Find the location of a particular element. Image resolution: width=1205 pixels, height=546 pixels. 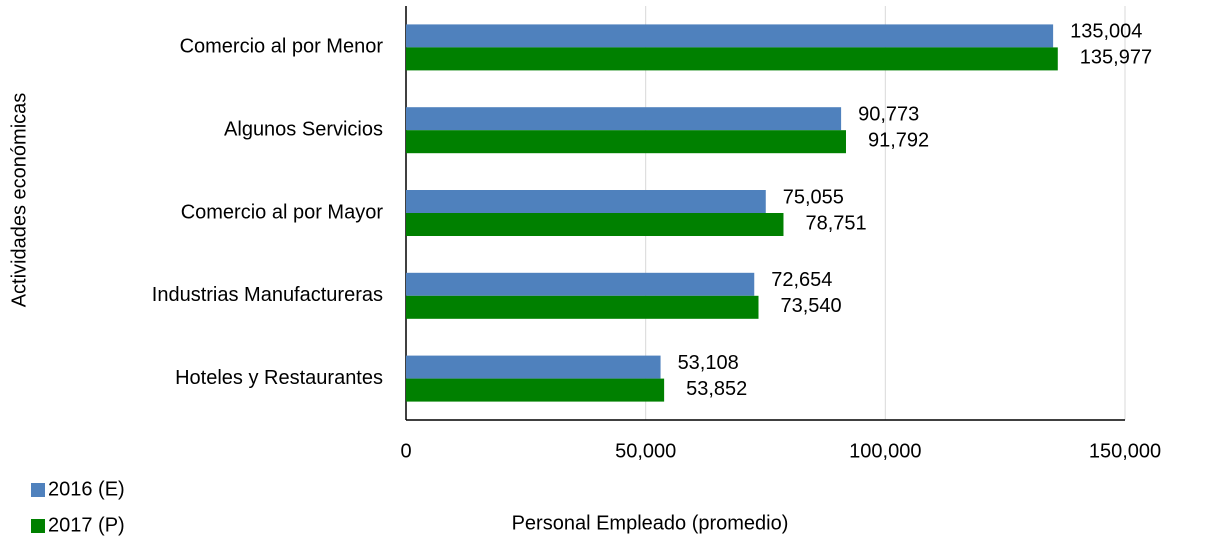

data-label: 73,540 is located at coordinates (811, 306).